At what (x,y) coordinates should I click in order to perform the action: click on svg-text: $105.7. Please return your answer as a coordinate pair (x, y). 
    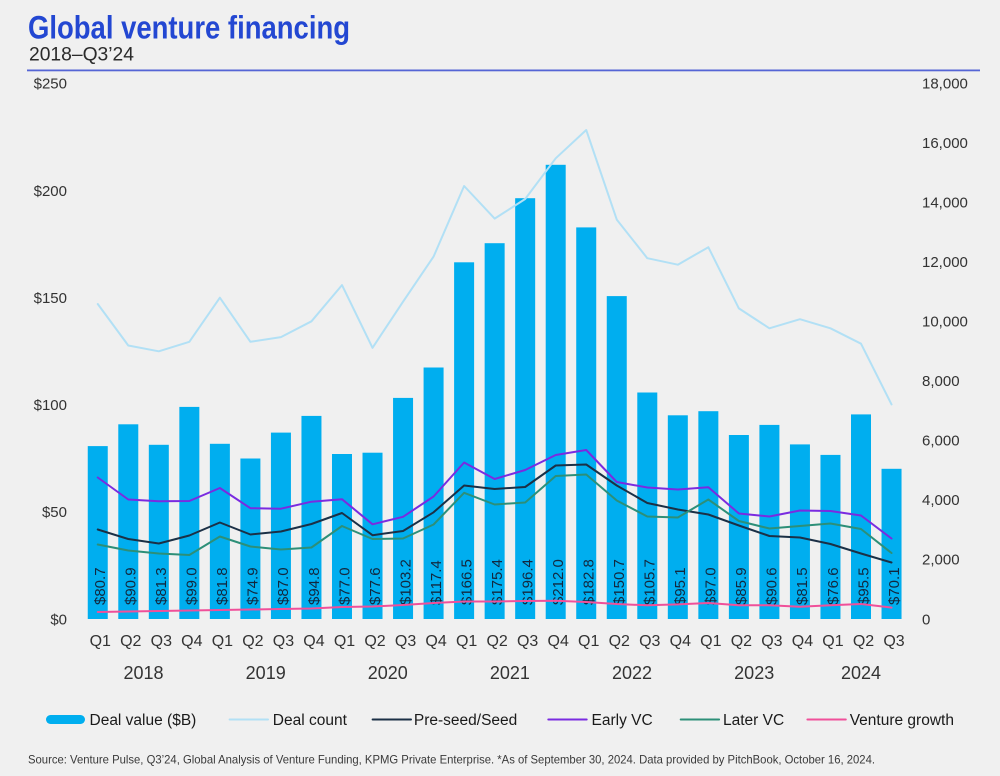
    Looking at the image, I should click on (650, 582).